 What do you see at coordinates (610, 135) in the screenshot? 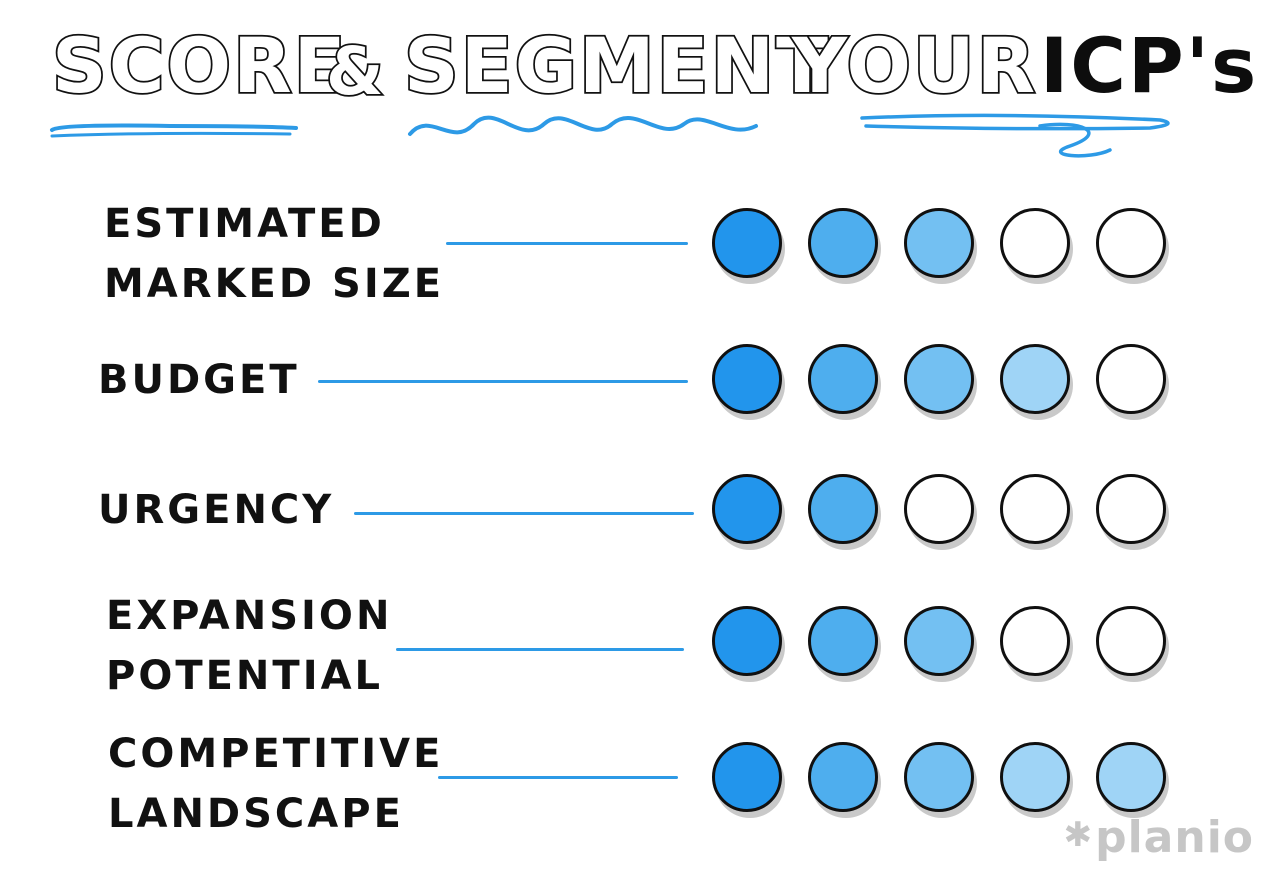
I see `title-underlines` at bounding box center [610, 135].